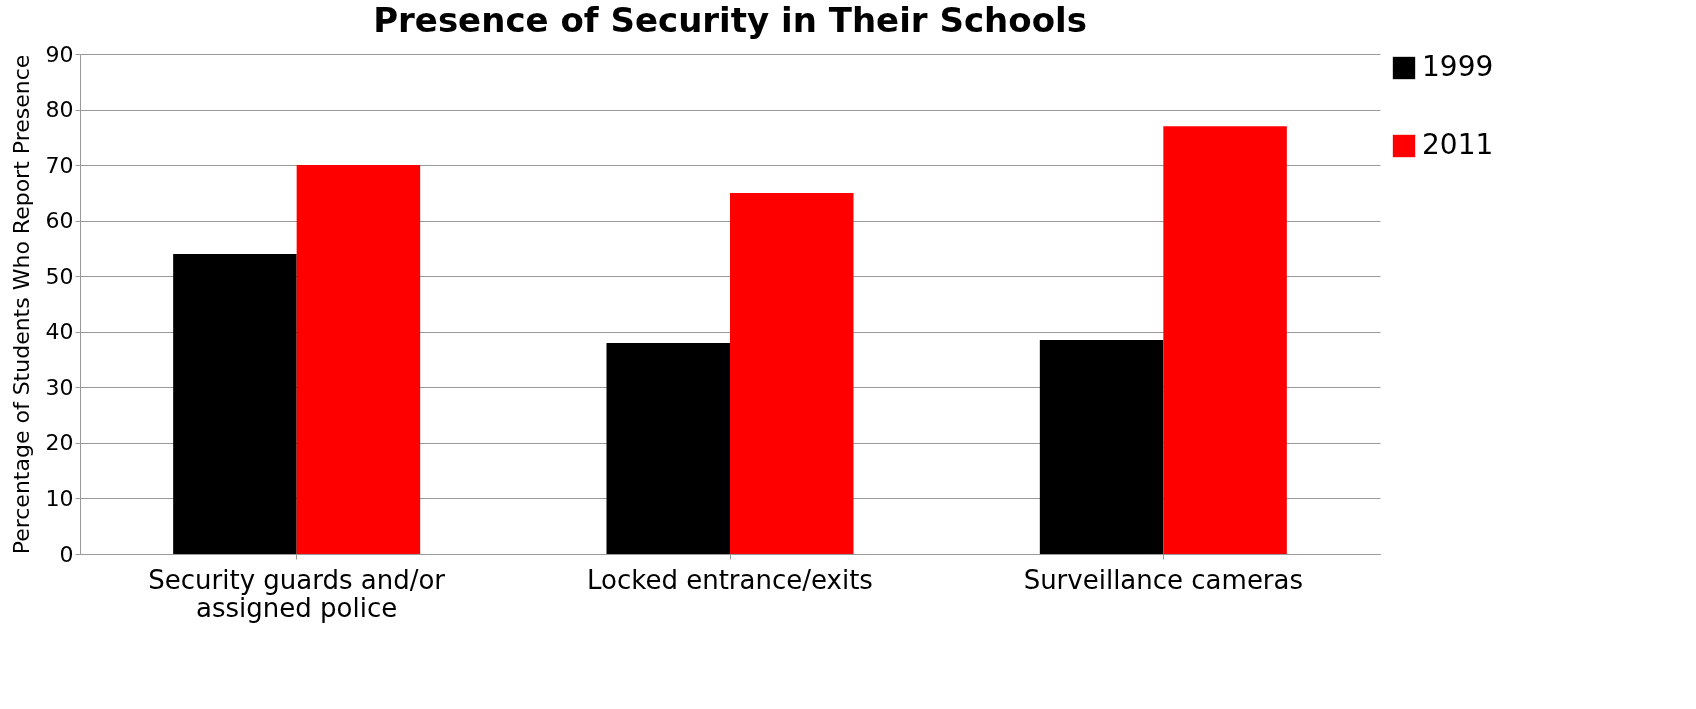 This screenshot has height=709, width=1696. What do you see at coordinates (1458, 66) in the screenshot?
I see `legend-label: 1999` at bounding box center [1458, 66].